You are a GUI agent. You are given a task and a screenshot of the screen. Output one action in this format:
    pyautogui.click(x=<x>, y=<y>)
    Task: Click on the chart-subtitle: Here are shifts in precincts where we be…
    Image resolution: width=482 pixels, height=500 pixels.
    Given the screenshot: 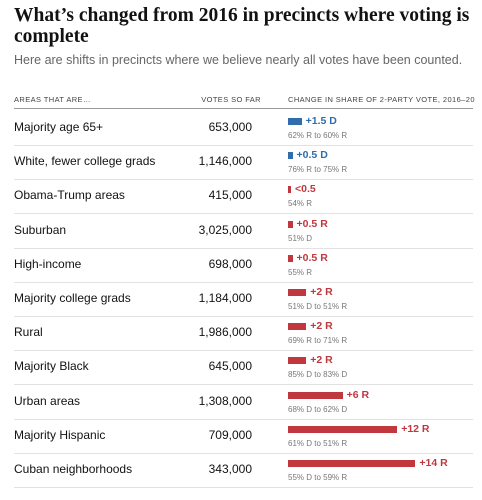 What is the action you would take?
    pyautogui.click(x=238, y=60)
    